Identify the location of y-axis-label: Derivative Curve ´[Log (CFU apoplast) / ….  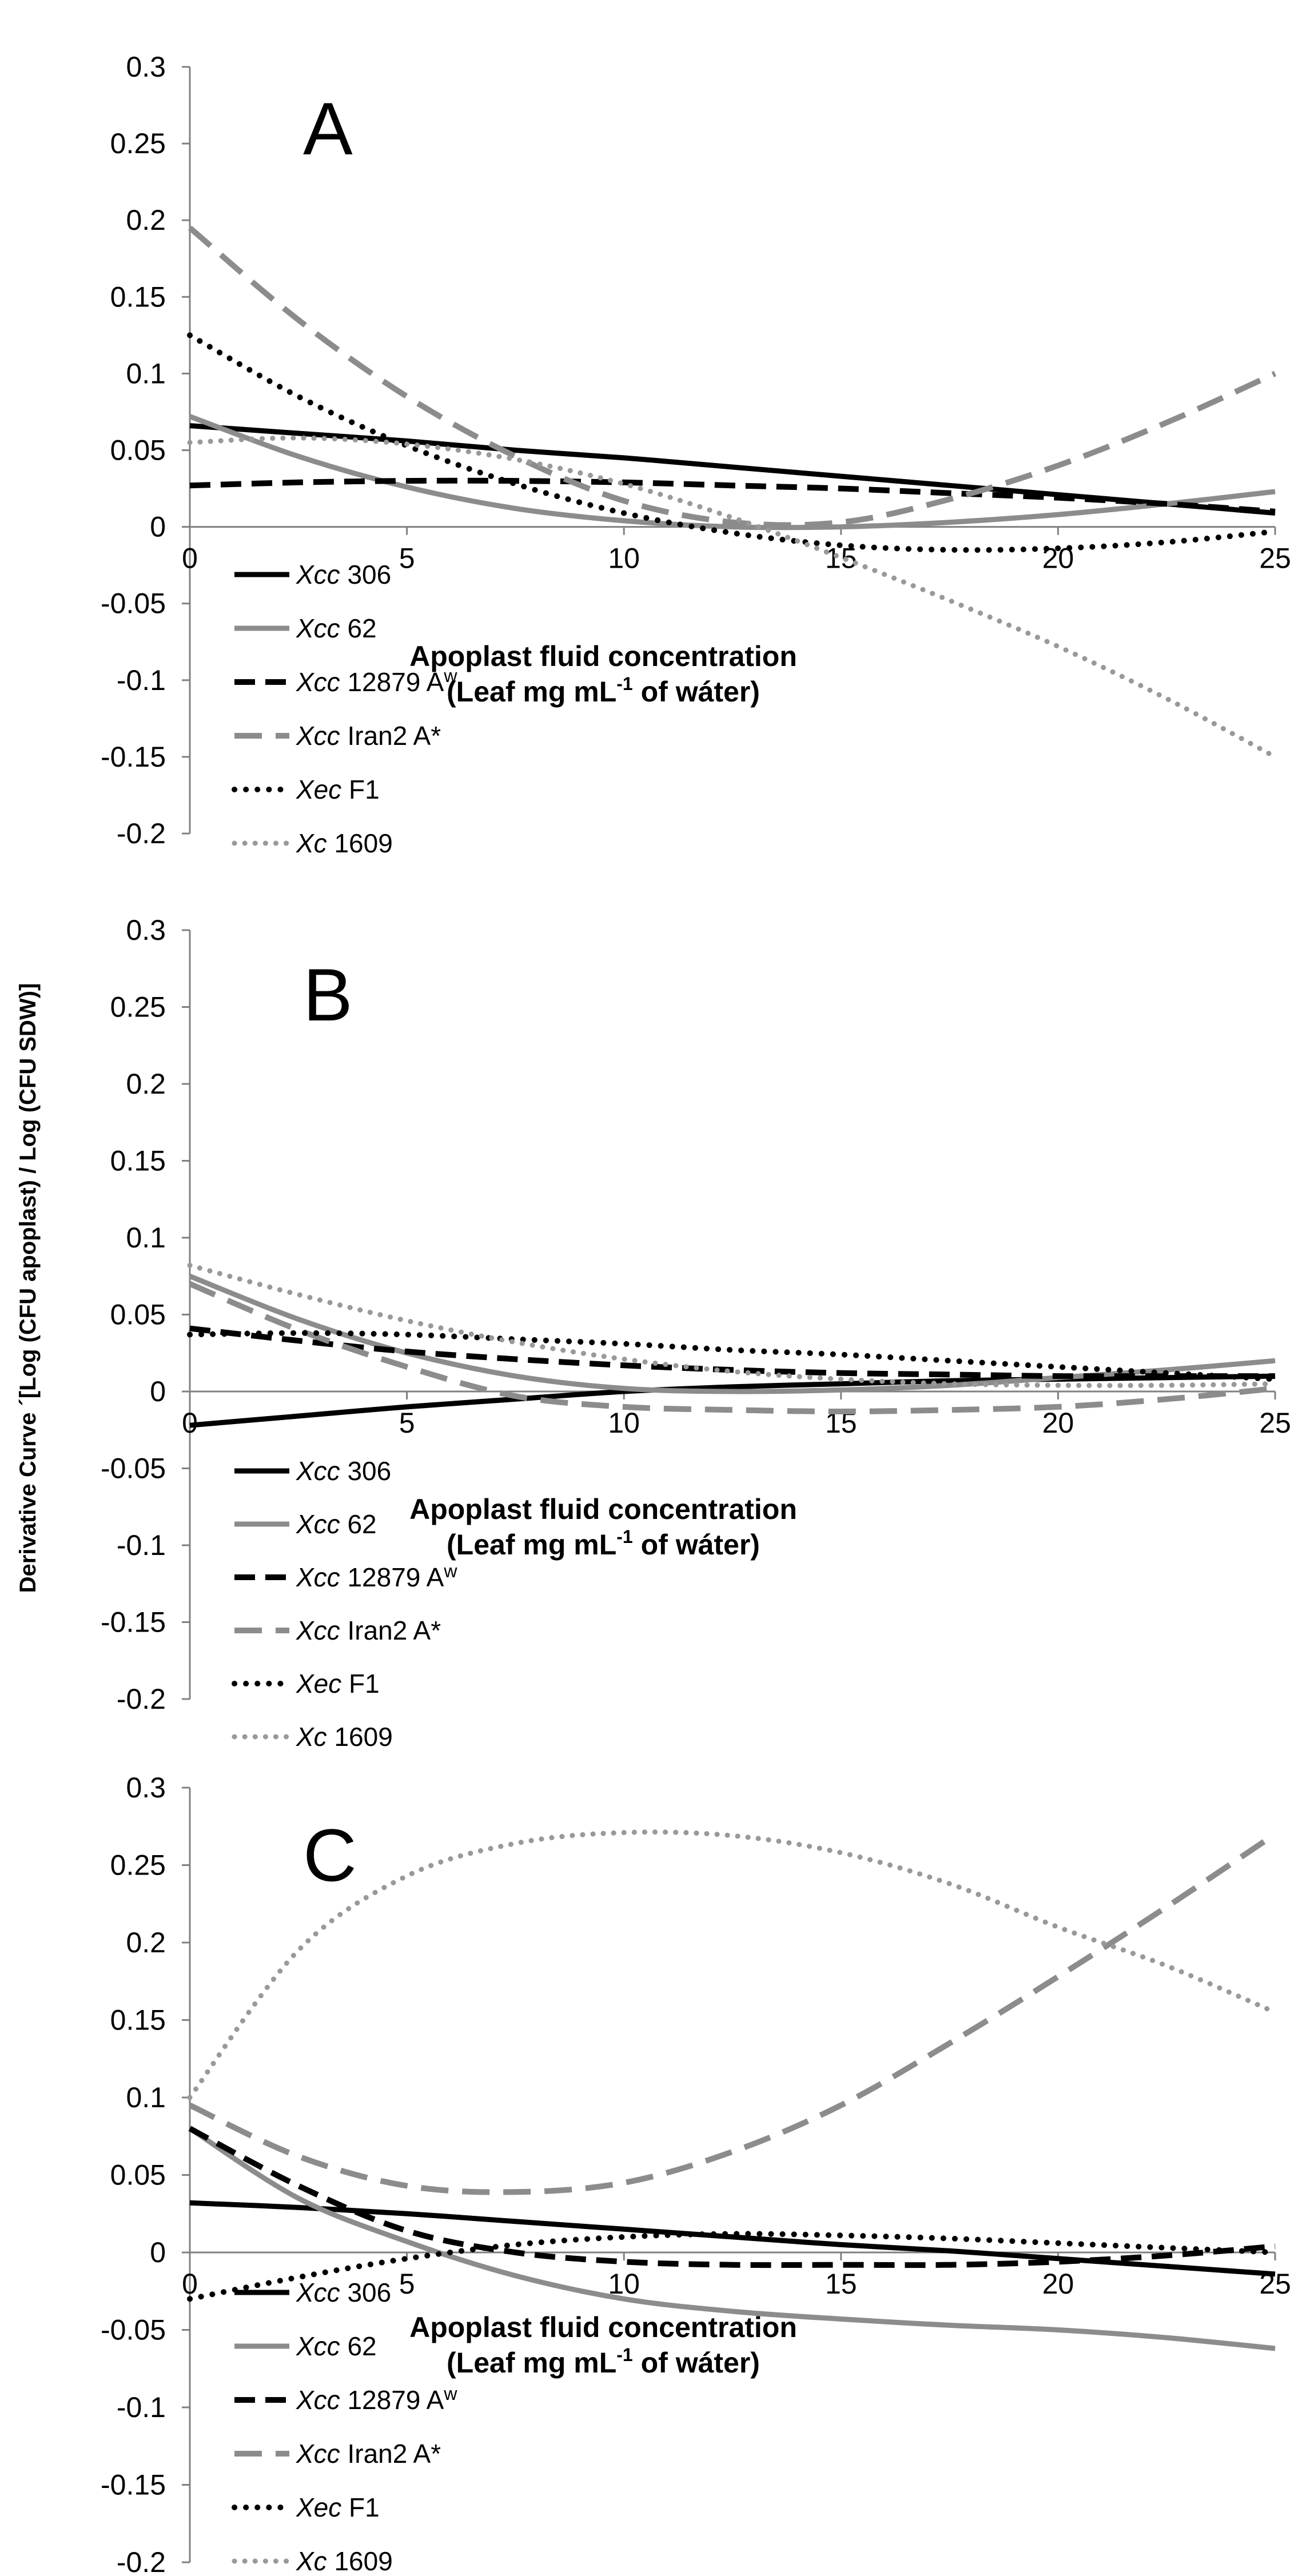
(28, 1288).